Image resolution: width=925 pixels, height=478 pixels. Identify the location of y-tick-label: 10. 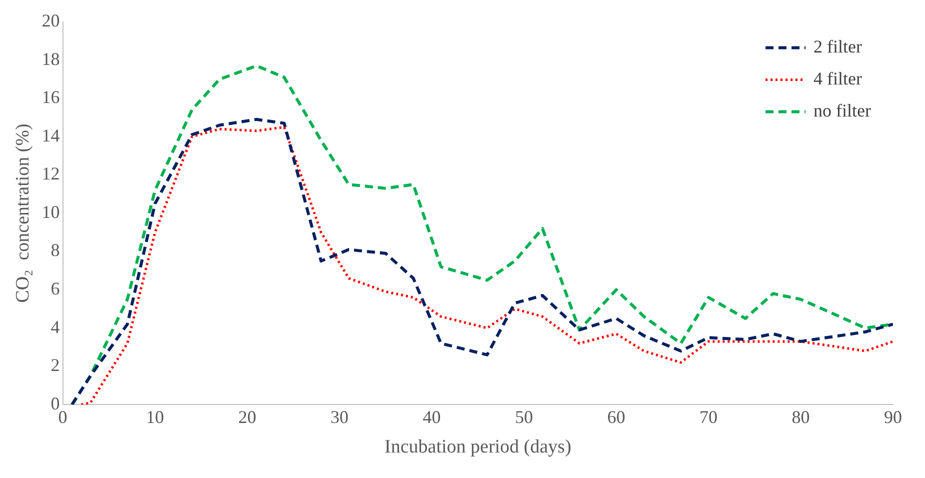
(51, 212).